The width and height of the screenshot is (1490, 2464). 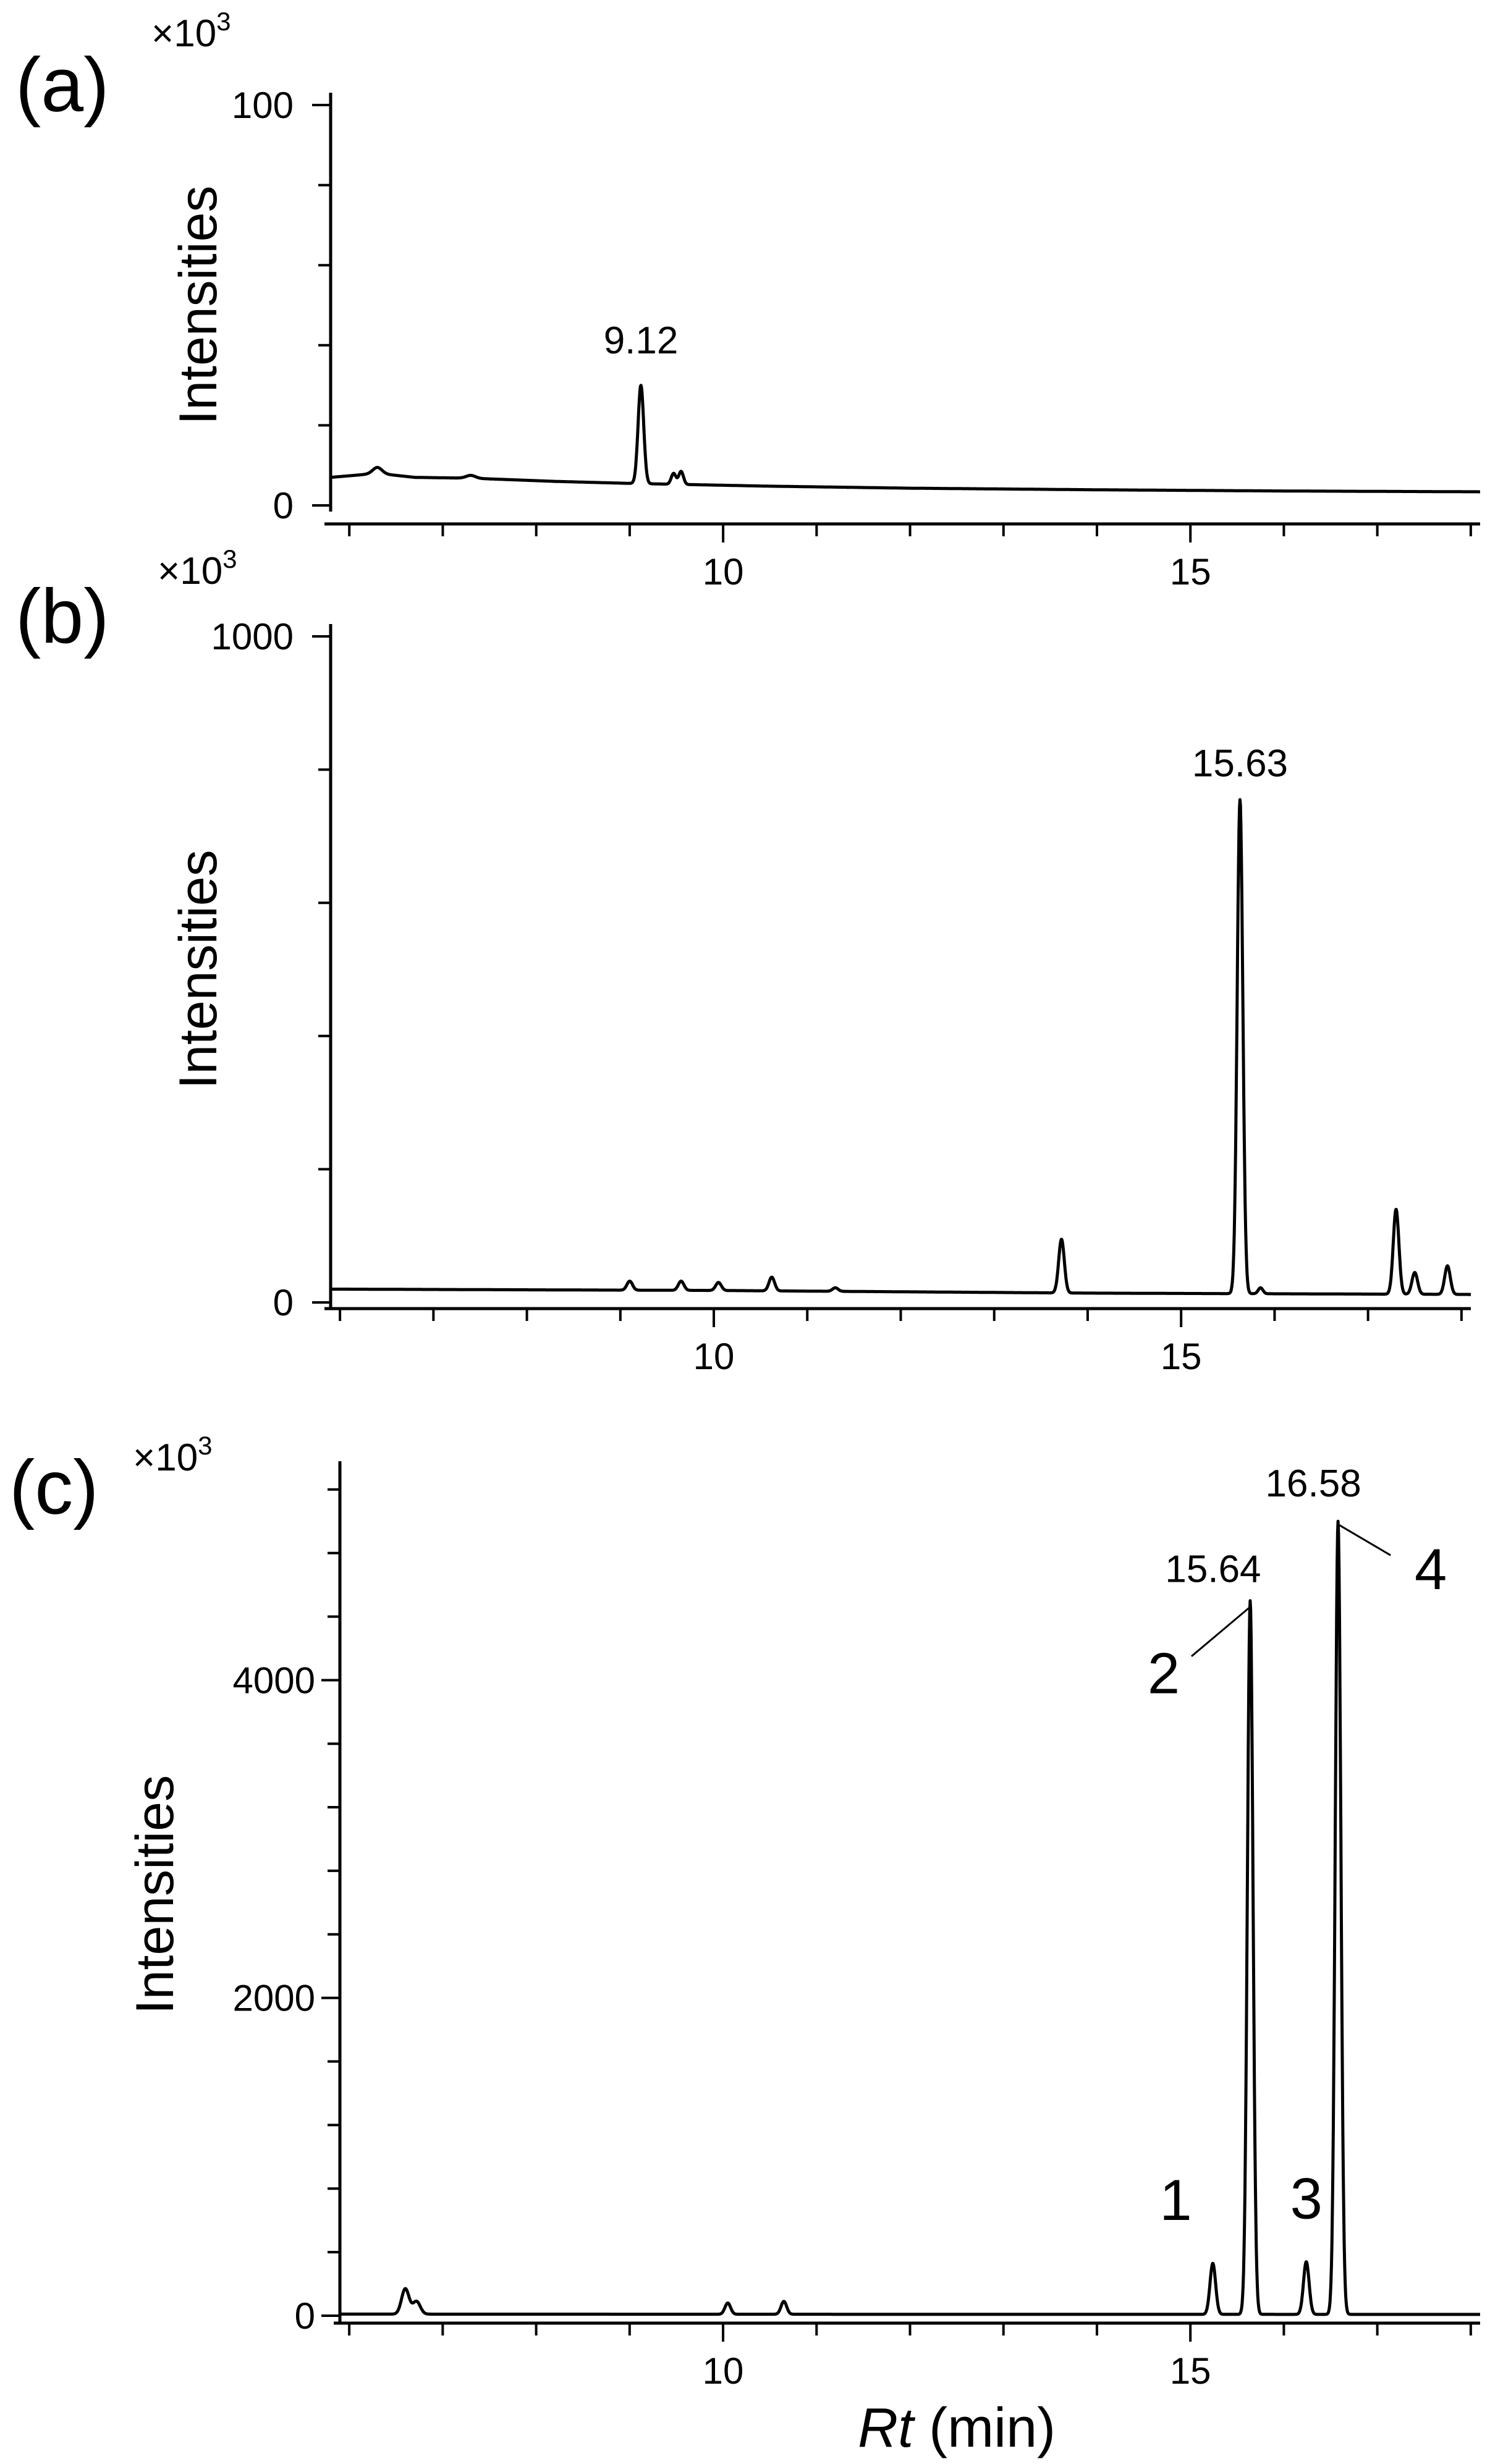 What do you see at coordinates (1176, 2199) in the screenshot?
I see `peak-number-label: 1` at bounding box center [1176, 2199].